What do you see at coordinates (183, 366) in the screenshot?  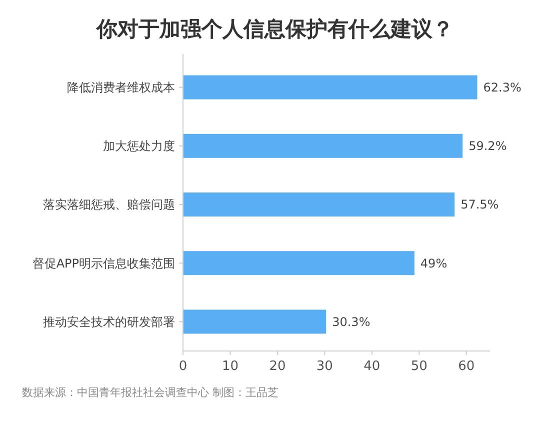 I see `x-tick-label: 0` at bounding box center [183, 366].